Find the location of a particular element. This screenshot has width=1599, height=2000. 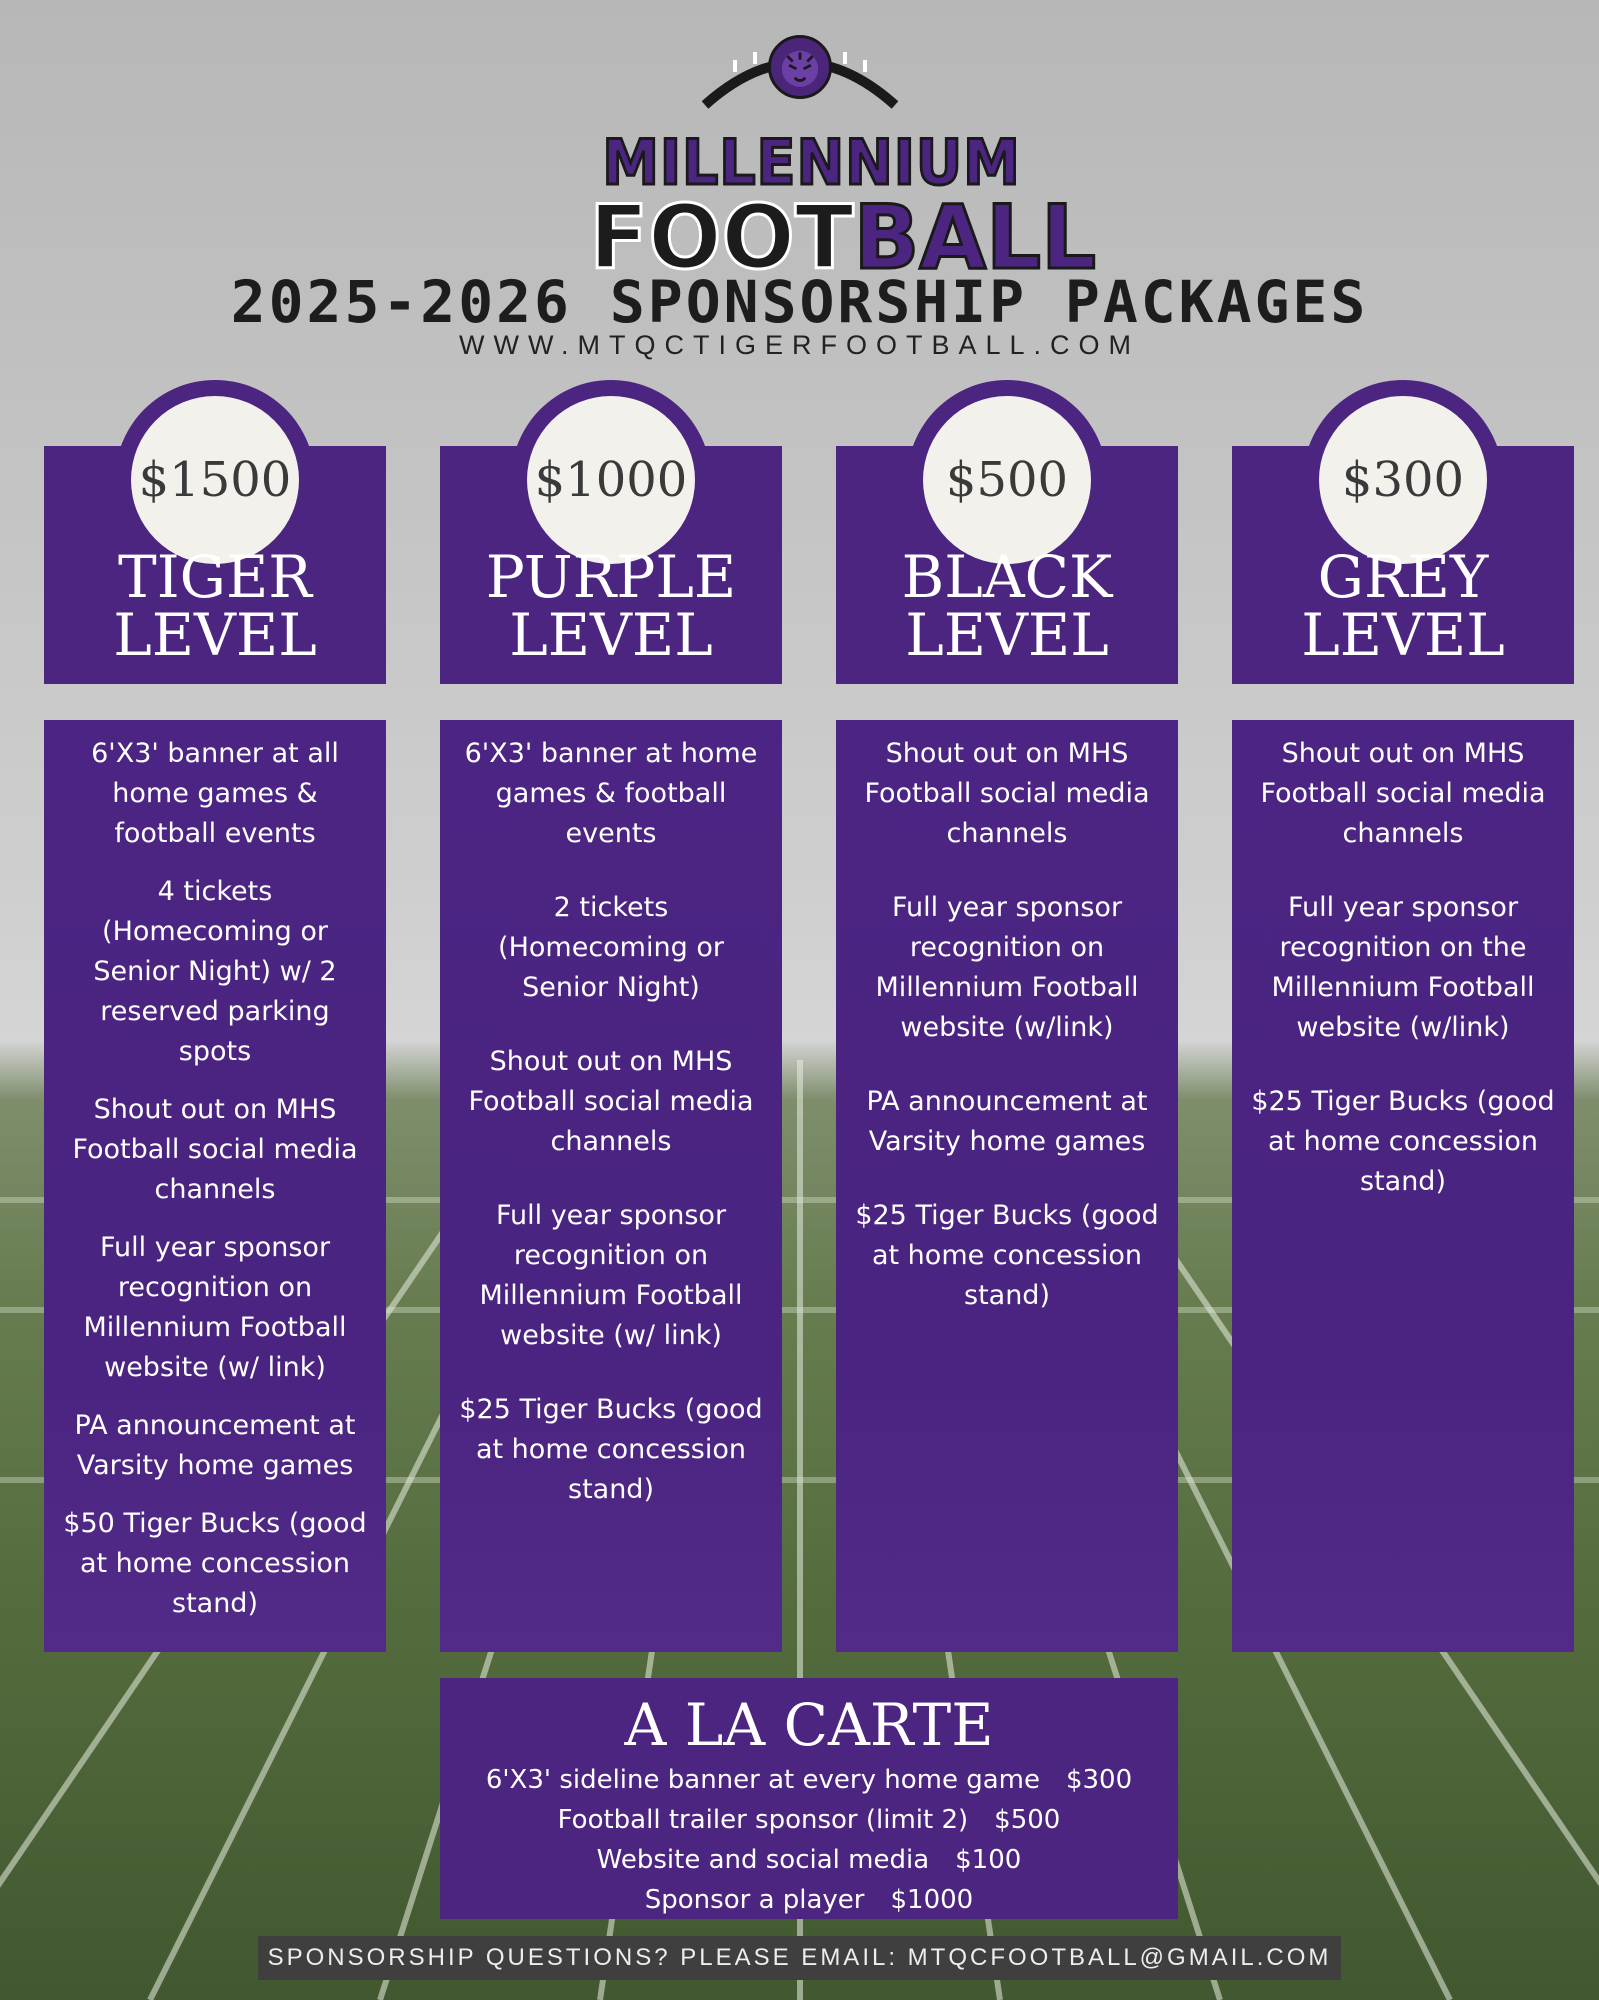

package-title: BLACK LEVEL is located at coordinates (1007, 606).